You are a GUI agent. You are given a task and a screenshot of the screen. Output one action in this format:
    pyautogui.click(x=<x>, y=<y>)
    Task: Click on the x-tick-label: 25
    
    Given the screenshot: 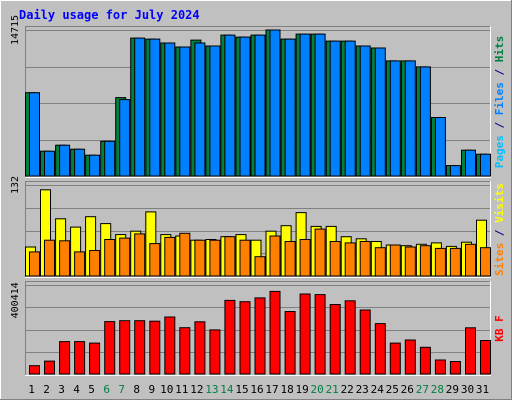 What is the action you would take?
    pyautogui.click(x=392, y=389)
    